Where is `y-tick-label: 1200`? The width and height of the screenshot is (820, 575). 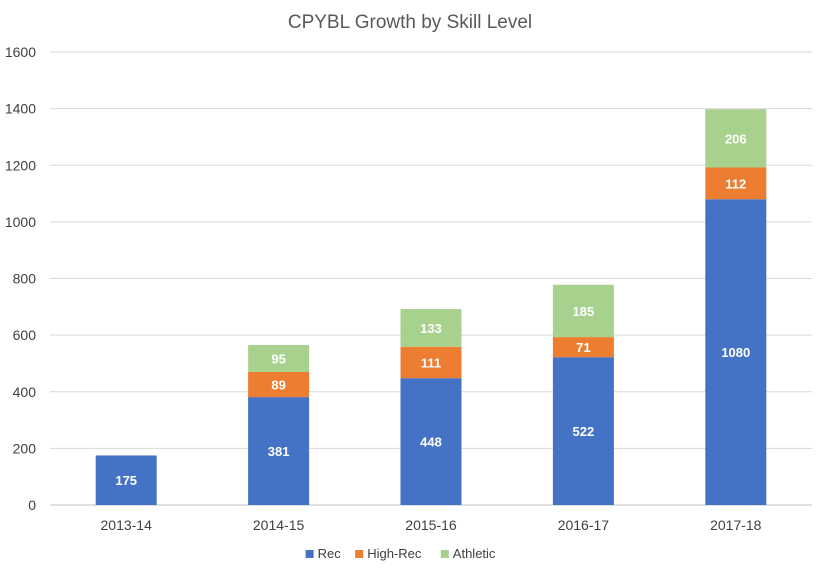
y-tick-label: 1200 is located at coordinates (20, 165).